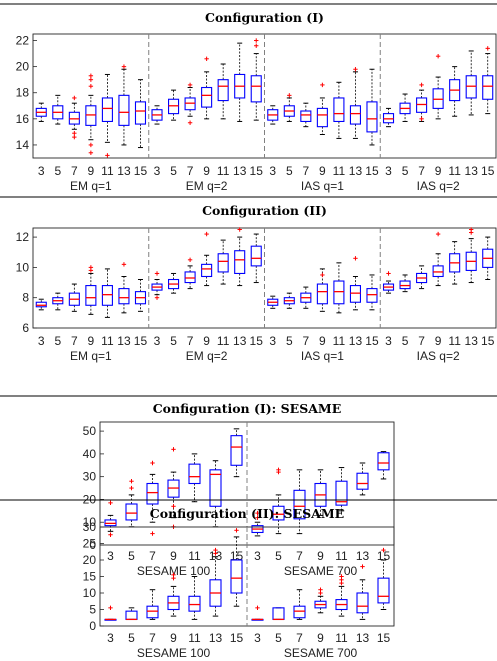  I want to click on y-tick-label: 12, so click(23, 237).